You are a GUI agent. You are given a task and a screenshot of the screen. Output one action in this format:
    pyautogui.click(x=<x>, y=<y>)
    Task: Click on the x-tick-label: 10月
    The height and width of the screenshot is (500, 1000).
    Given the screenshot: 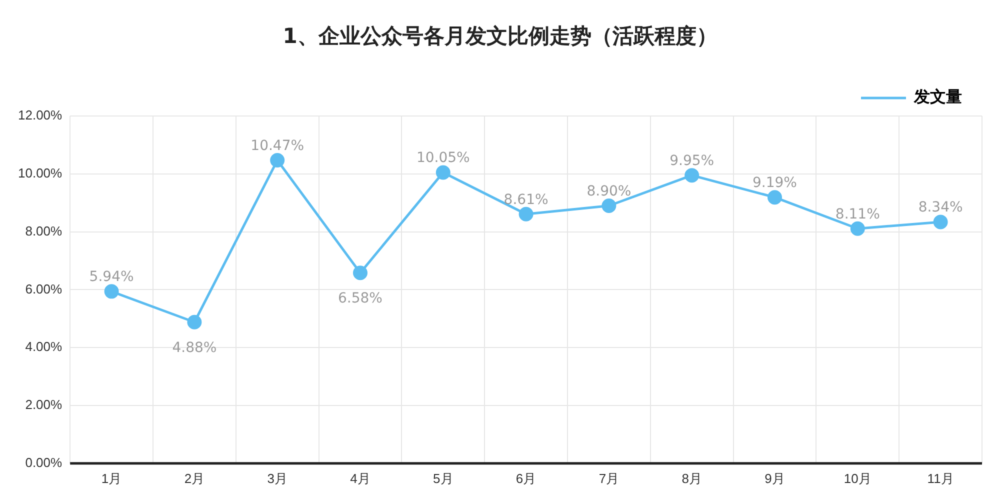 What is the action you would take?
    pyautogui.click(x=858, y=478)
    